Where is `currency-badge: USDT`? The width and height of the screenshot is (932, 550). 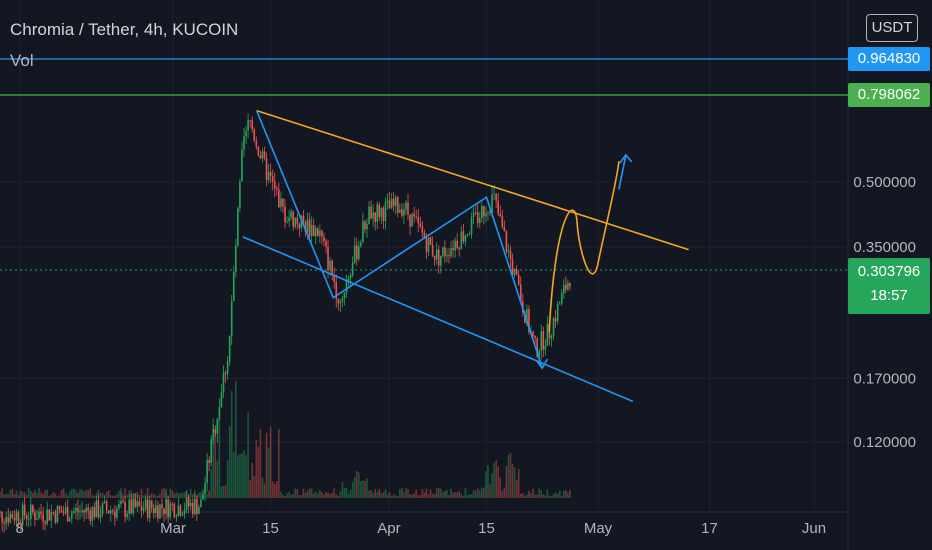
currency-badge: USDT is located at coordinates (892, 28).